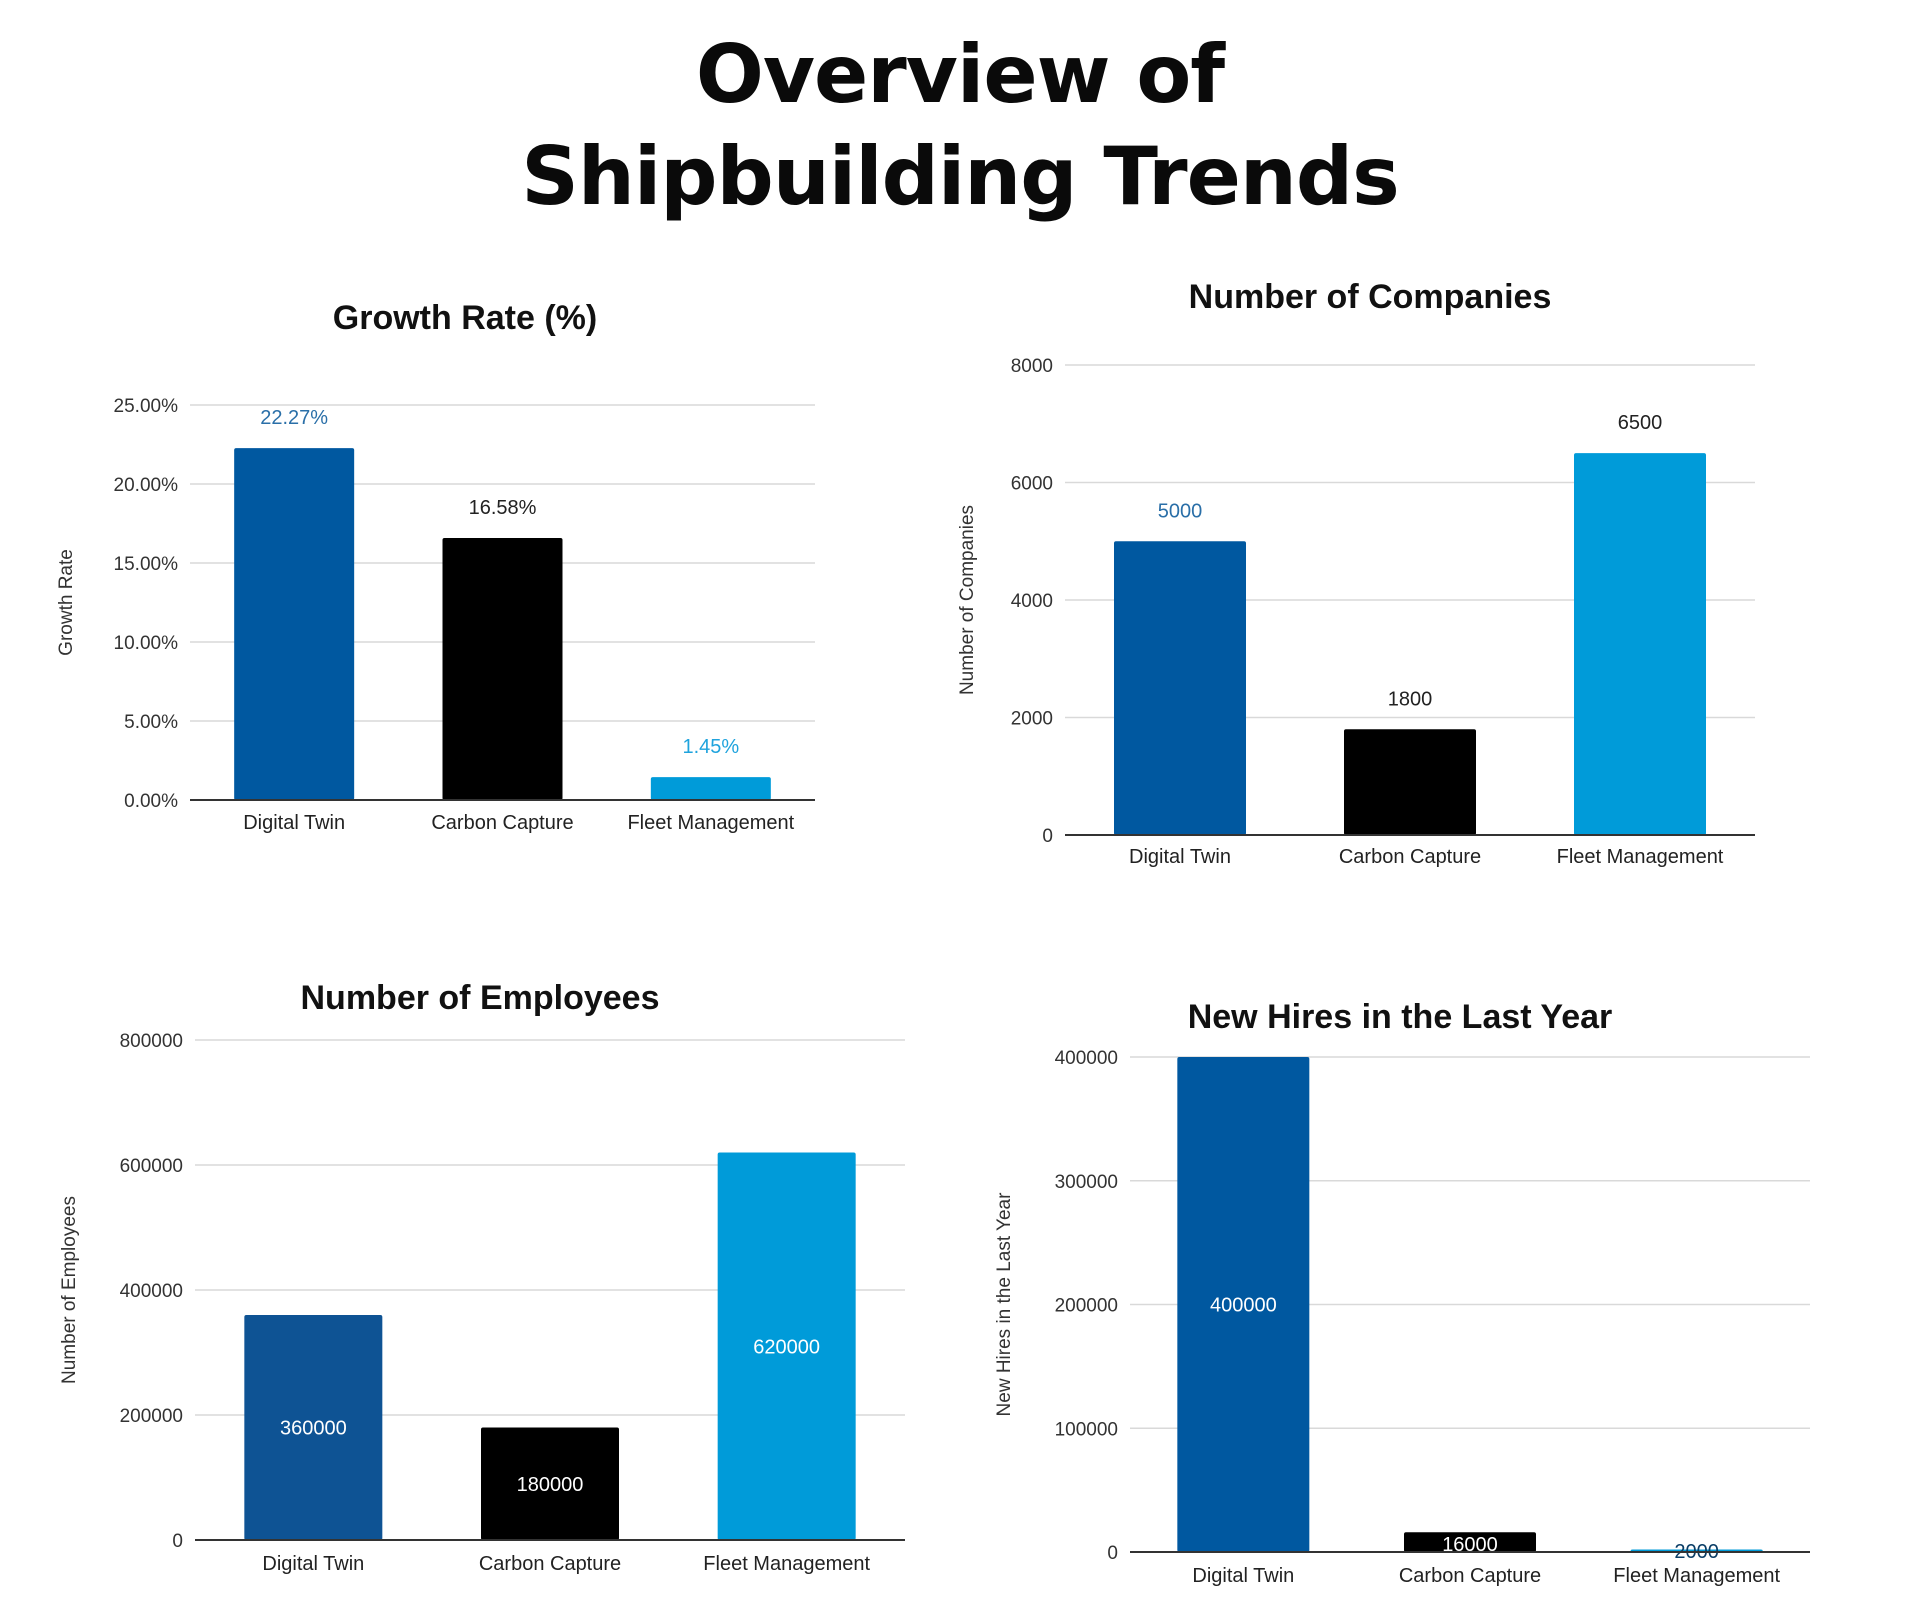  Describe the element at coordinates (151, 1291) in the screenshot. I see `employees-y-tick-label: 400000` at that location.